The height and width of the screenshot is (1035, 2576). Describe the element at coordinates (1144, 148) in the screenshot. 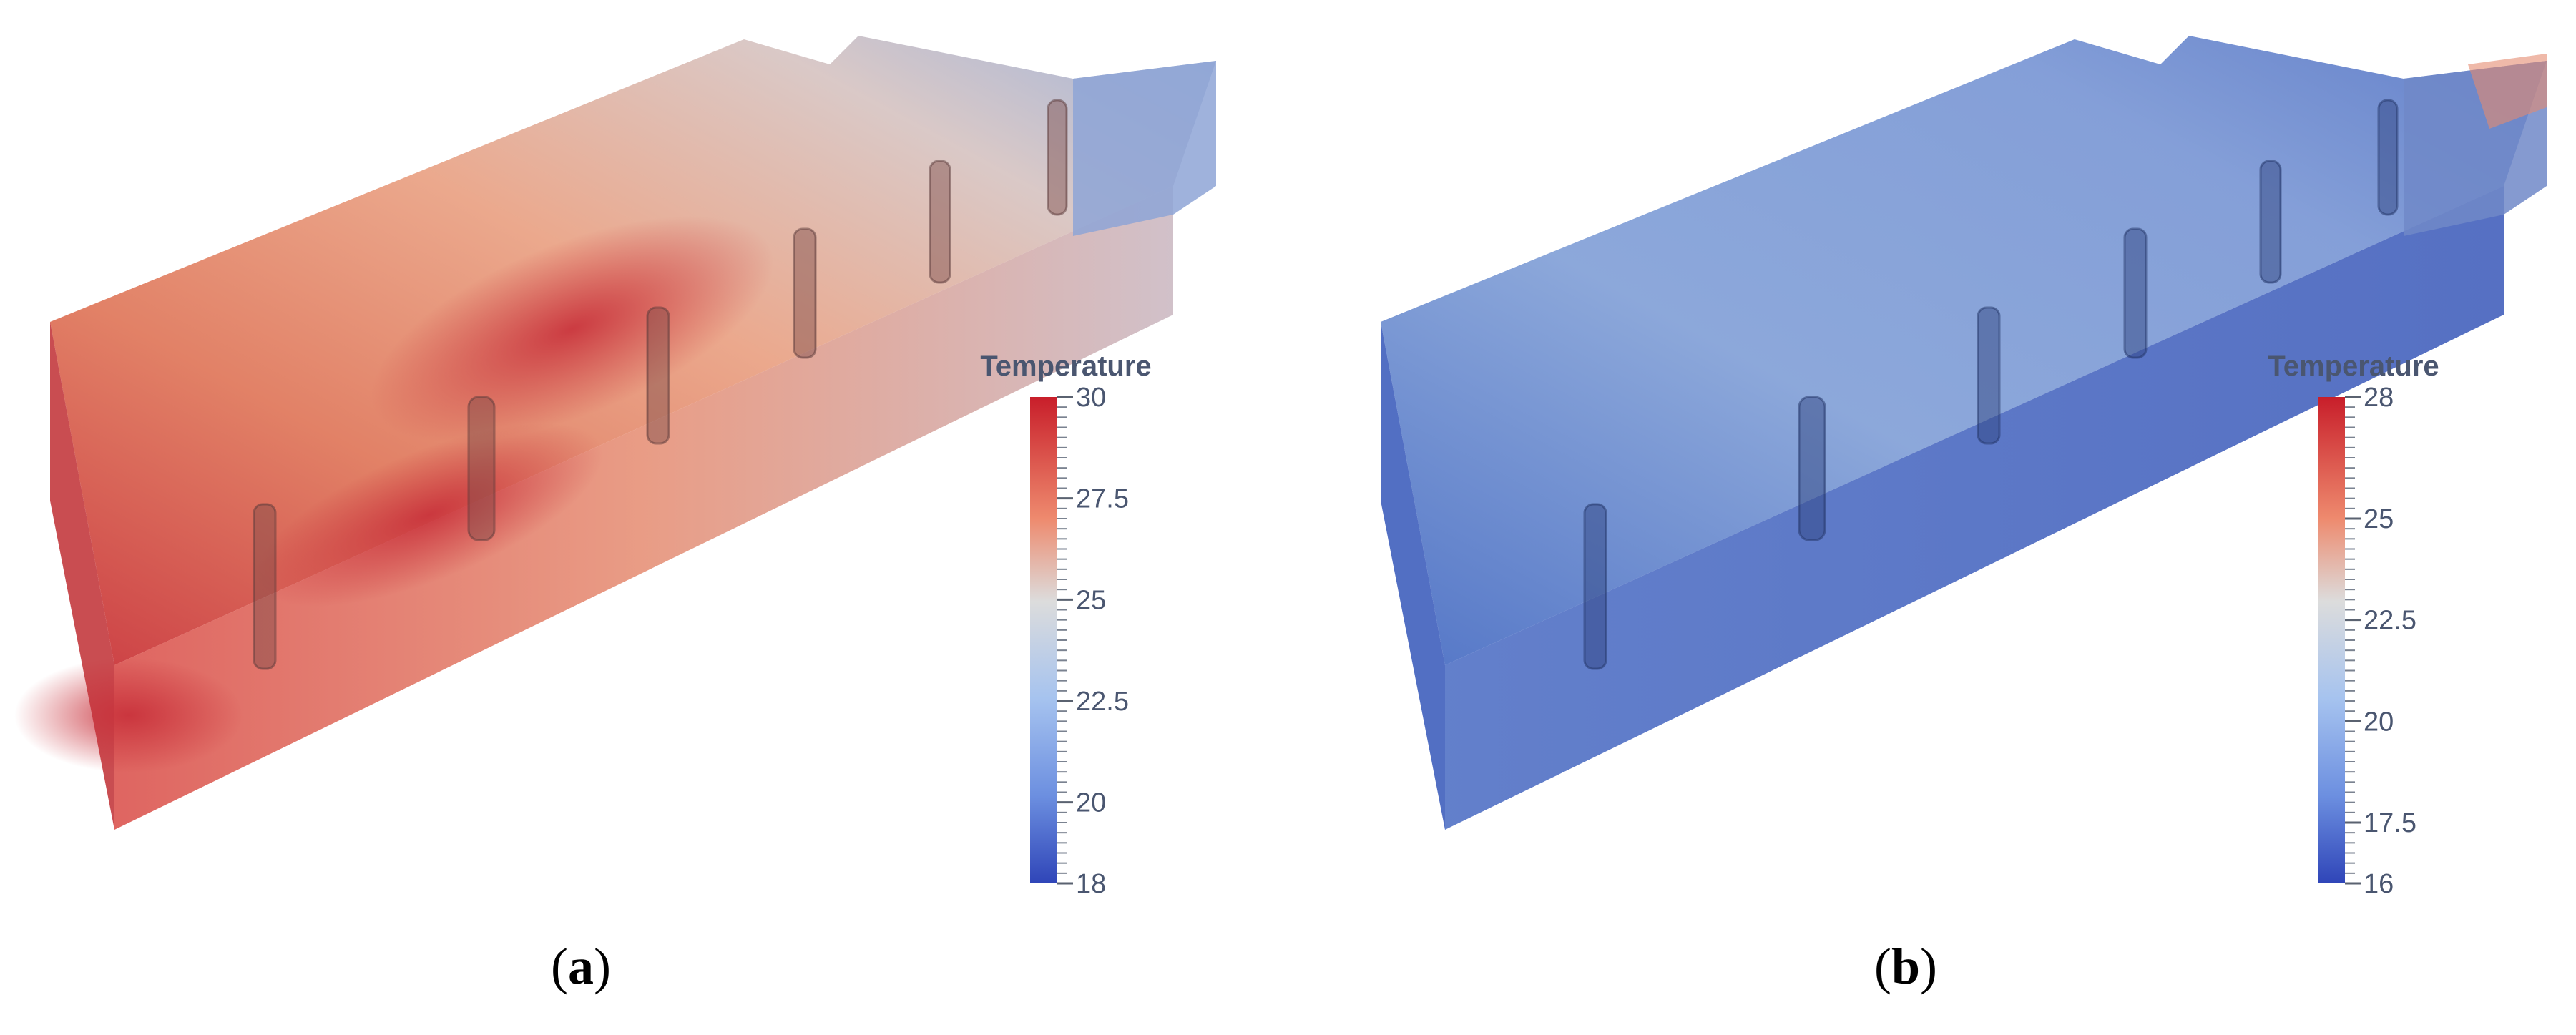

I see `inlet-block-a` at that location.